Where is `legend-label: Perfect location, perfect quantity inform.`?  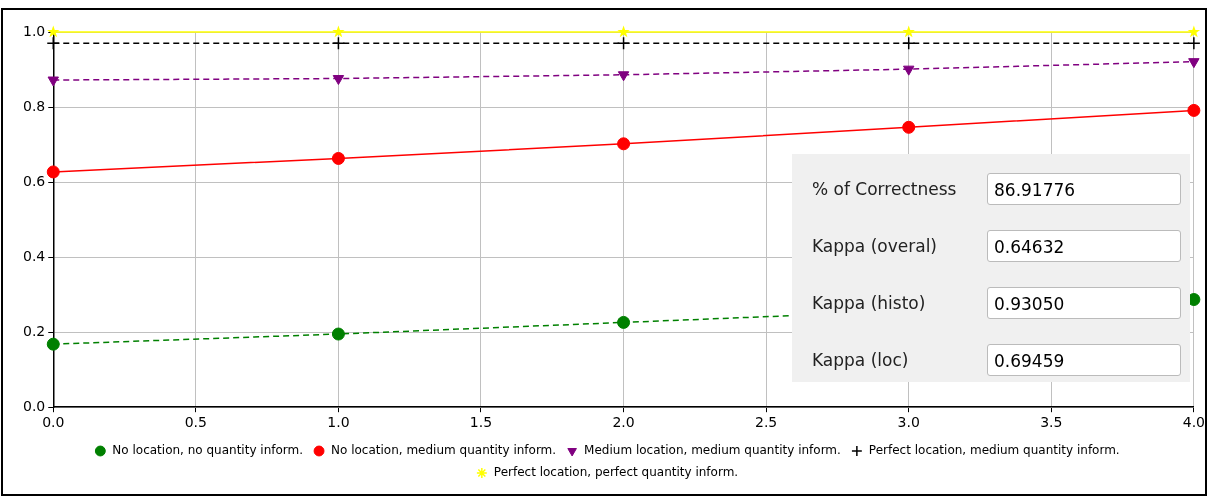
legend-label: Perfect location, perfect quantity inform. is located at coordinates (616, 472).